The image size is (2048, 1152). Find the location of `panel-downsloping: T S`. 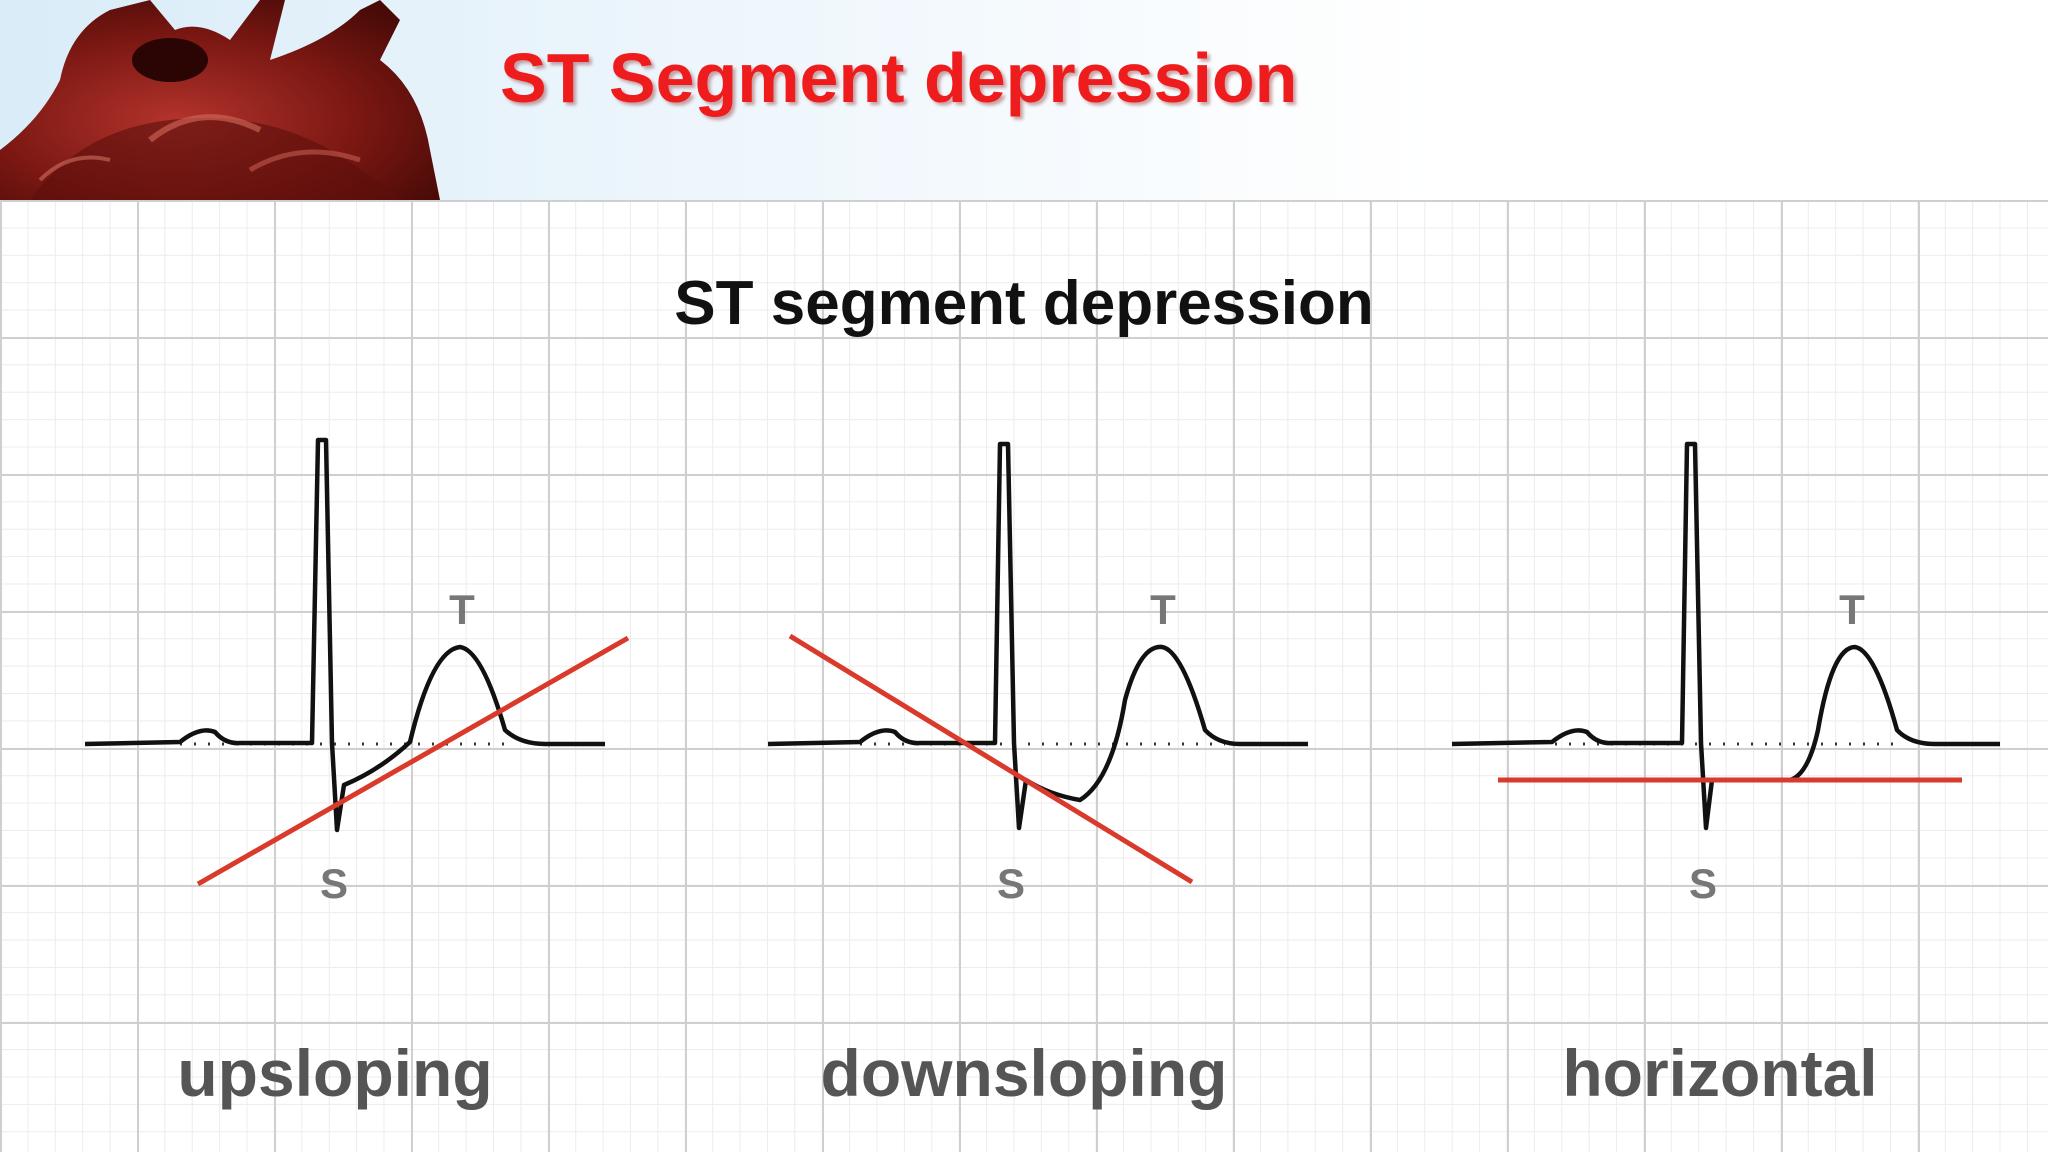

panel-downsloping: T S is located at coordinates (1037, 674).